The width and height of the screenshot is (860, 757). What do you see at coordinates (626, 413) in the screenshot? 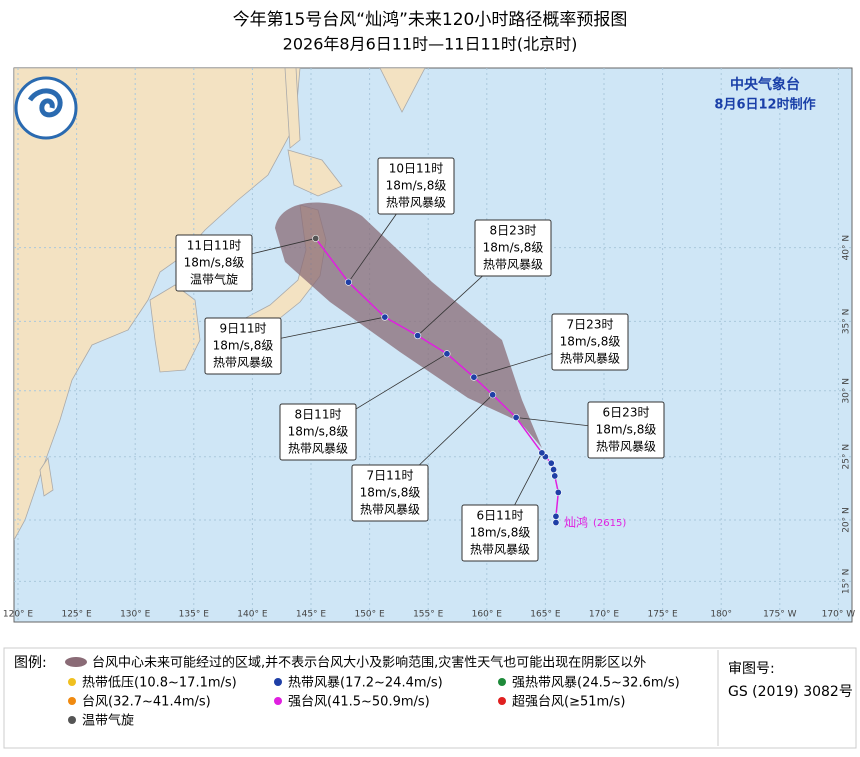
I see `callout-time: 6日23时` at bounding box center [626, 413].